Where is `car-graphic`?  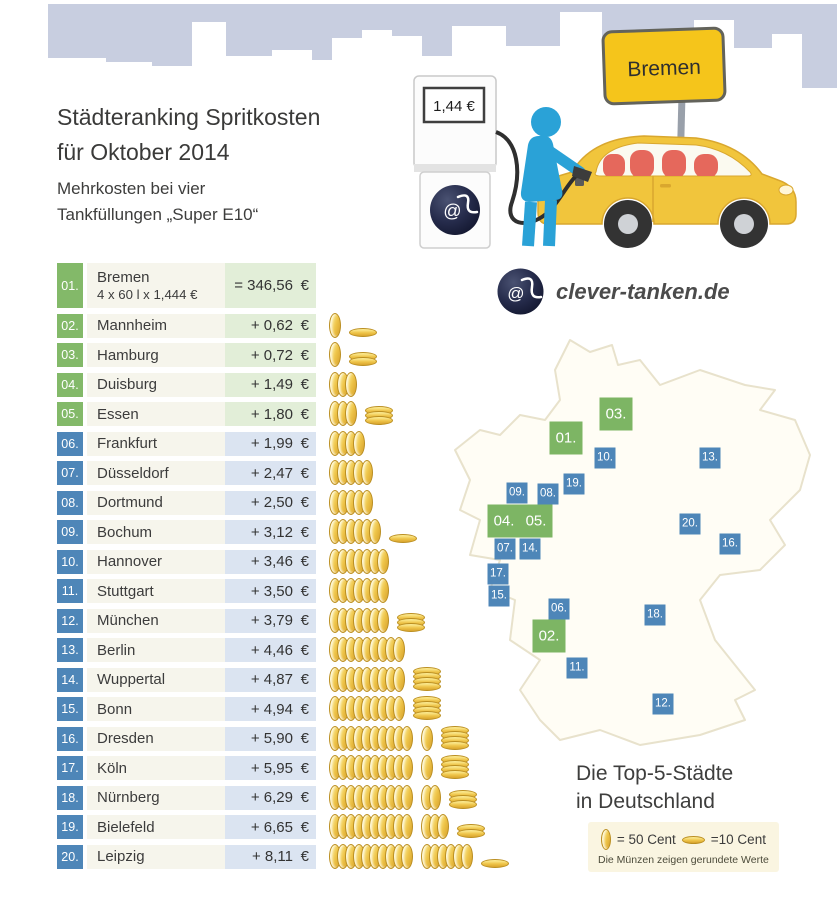 car-graphic is located at coordinates (667, 191).